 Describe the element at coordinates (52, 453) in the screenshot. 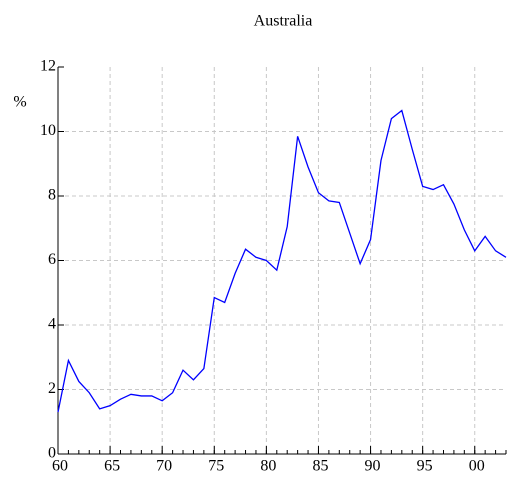

I see `y-tick-label: 0` at that location.